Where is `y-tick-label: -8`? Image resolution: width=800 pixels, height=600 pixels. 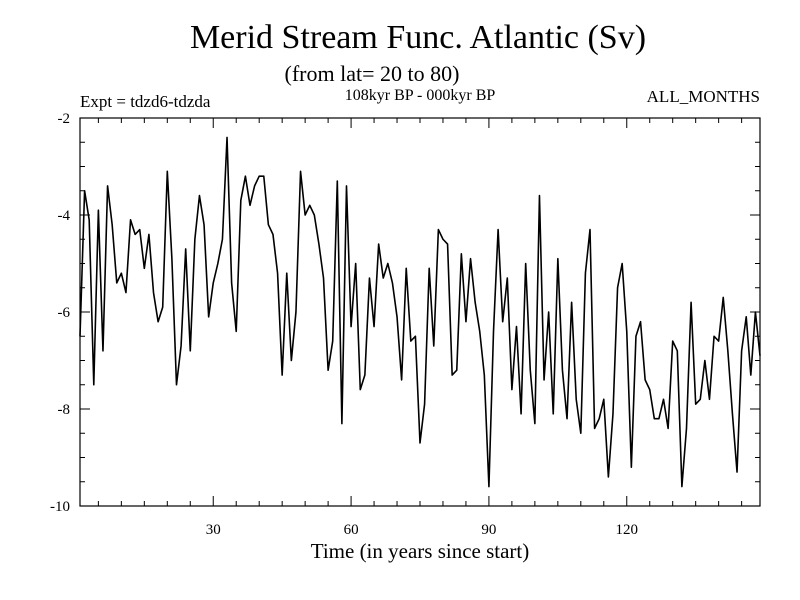 y-tick-label: -8 is located at coordinates (64, 410).